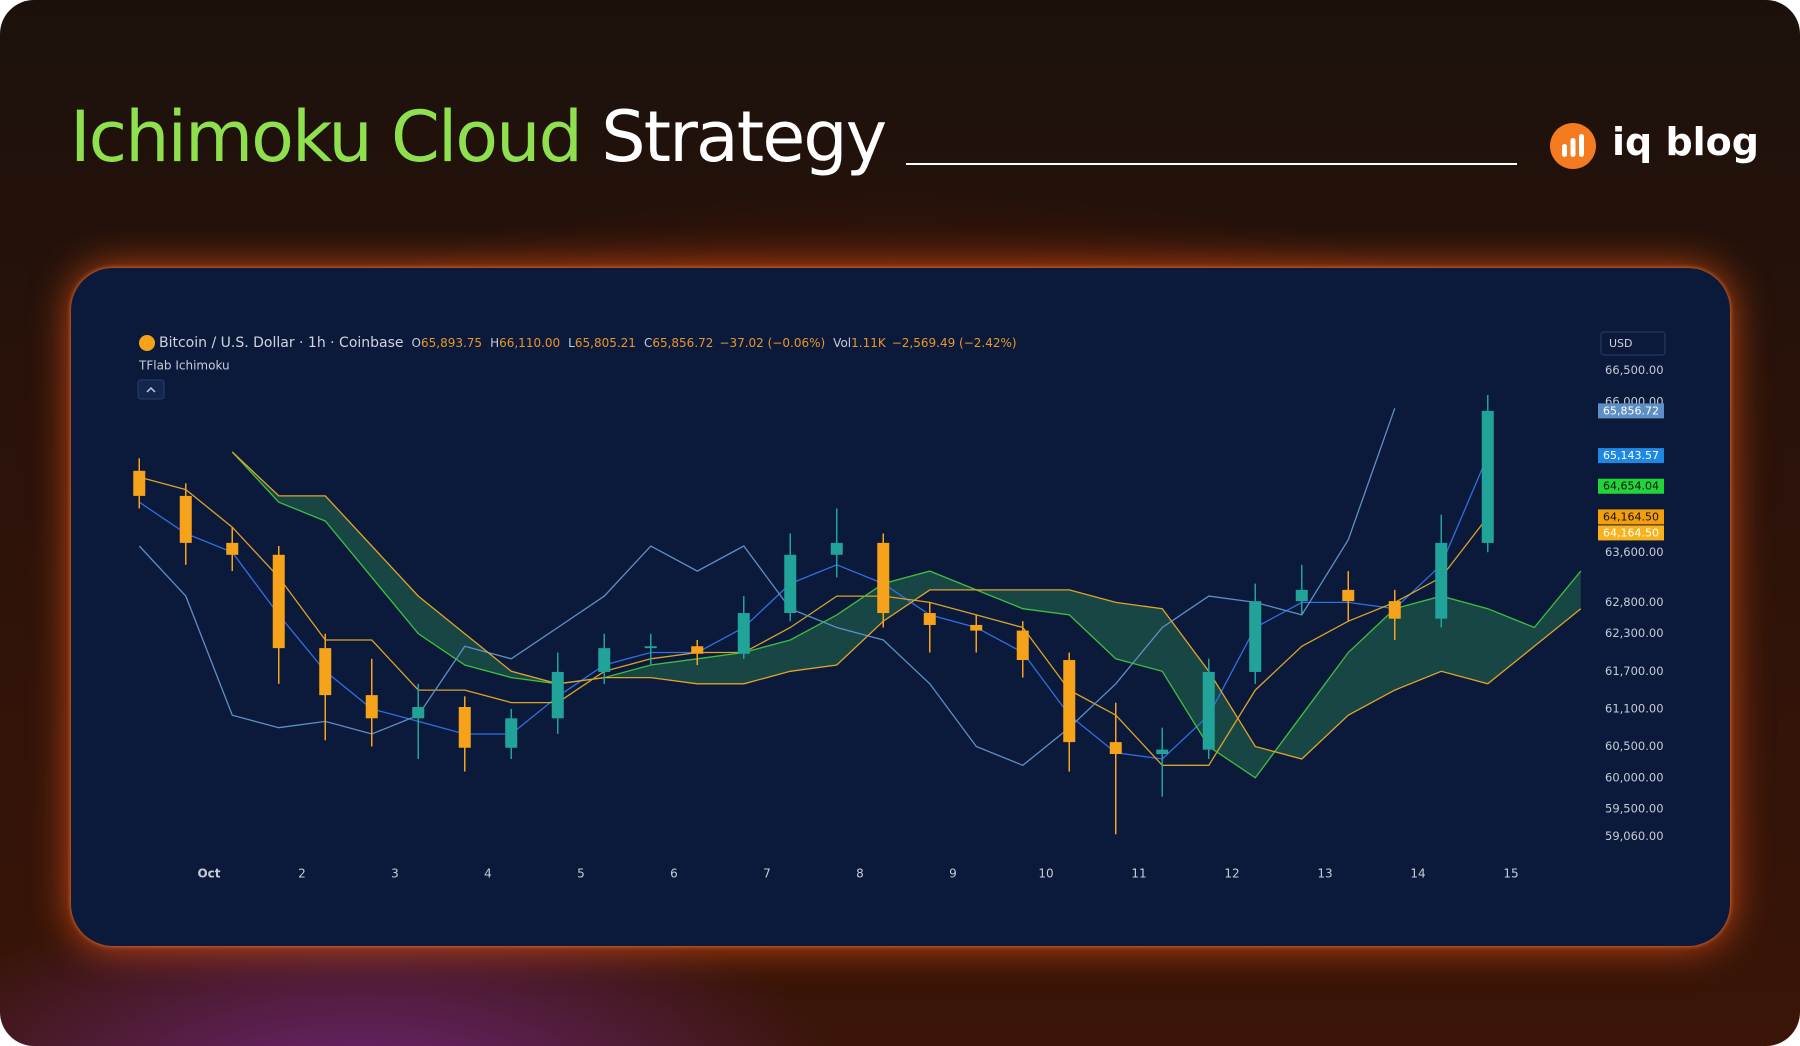 The height and width of the screenshot is (1046, 1800). I want to click on title-green: Ichimoku Cloud, so click(326, 137).